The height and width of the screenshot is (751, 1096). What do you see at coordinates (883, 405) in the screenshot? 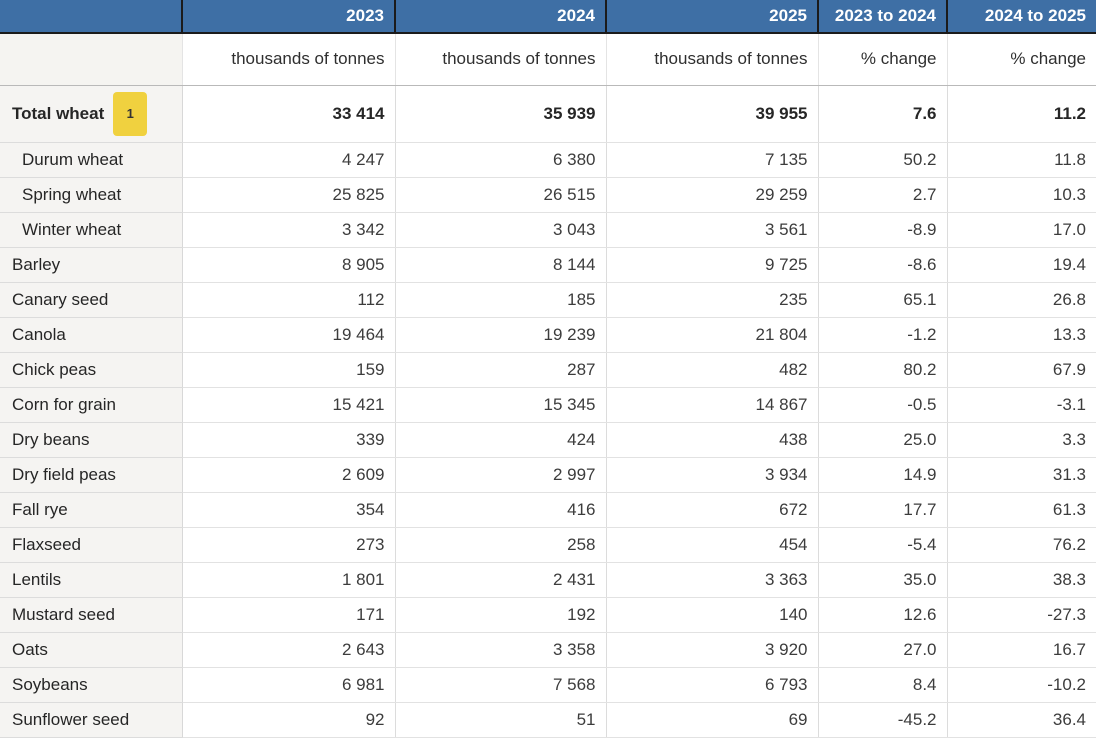
I see `value-cell: -0.5` at bounding box center [883, 405].